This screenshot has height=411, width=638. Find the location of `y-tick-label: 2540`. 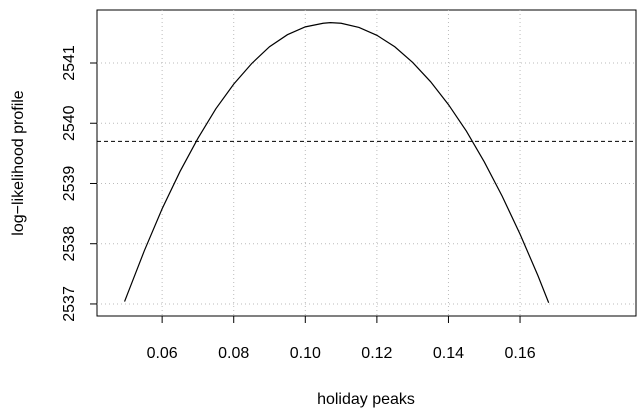

y-tick-label: 2540 is located at coordinates (69, 123).